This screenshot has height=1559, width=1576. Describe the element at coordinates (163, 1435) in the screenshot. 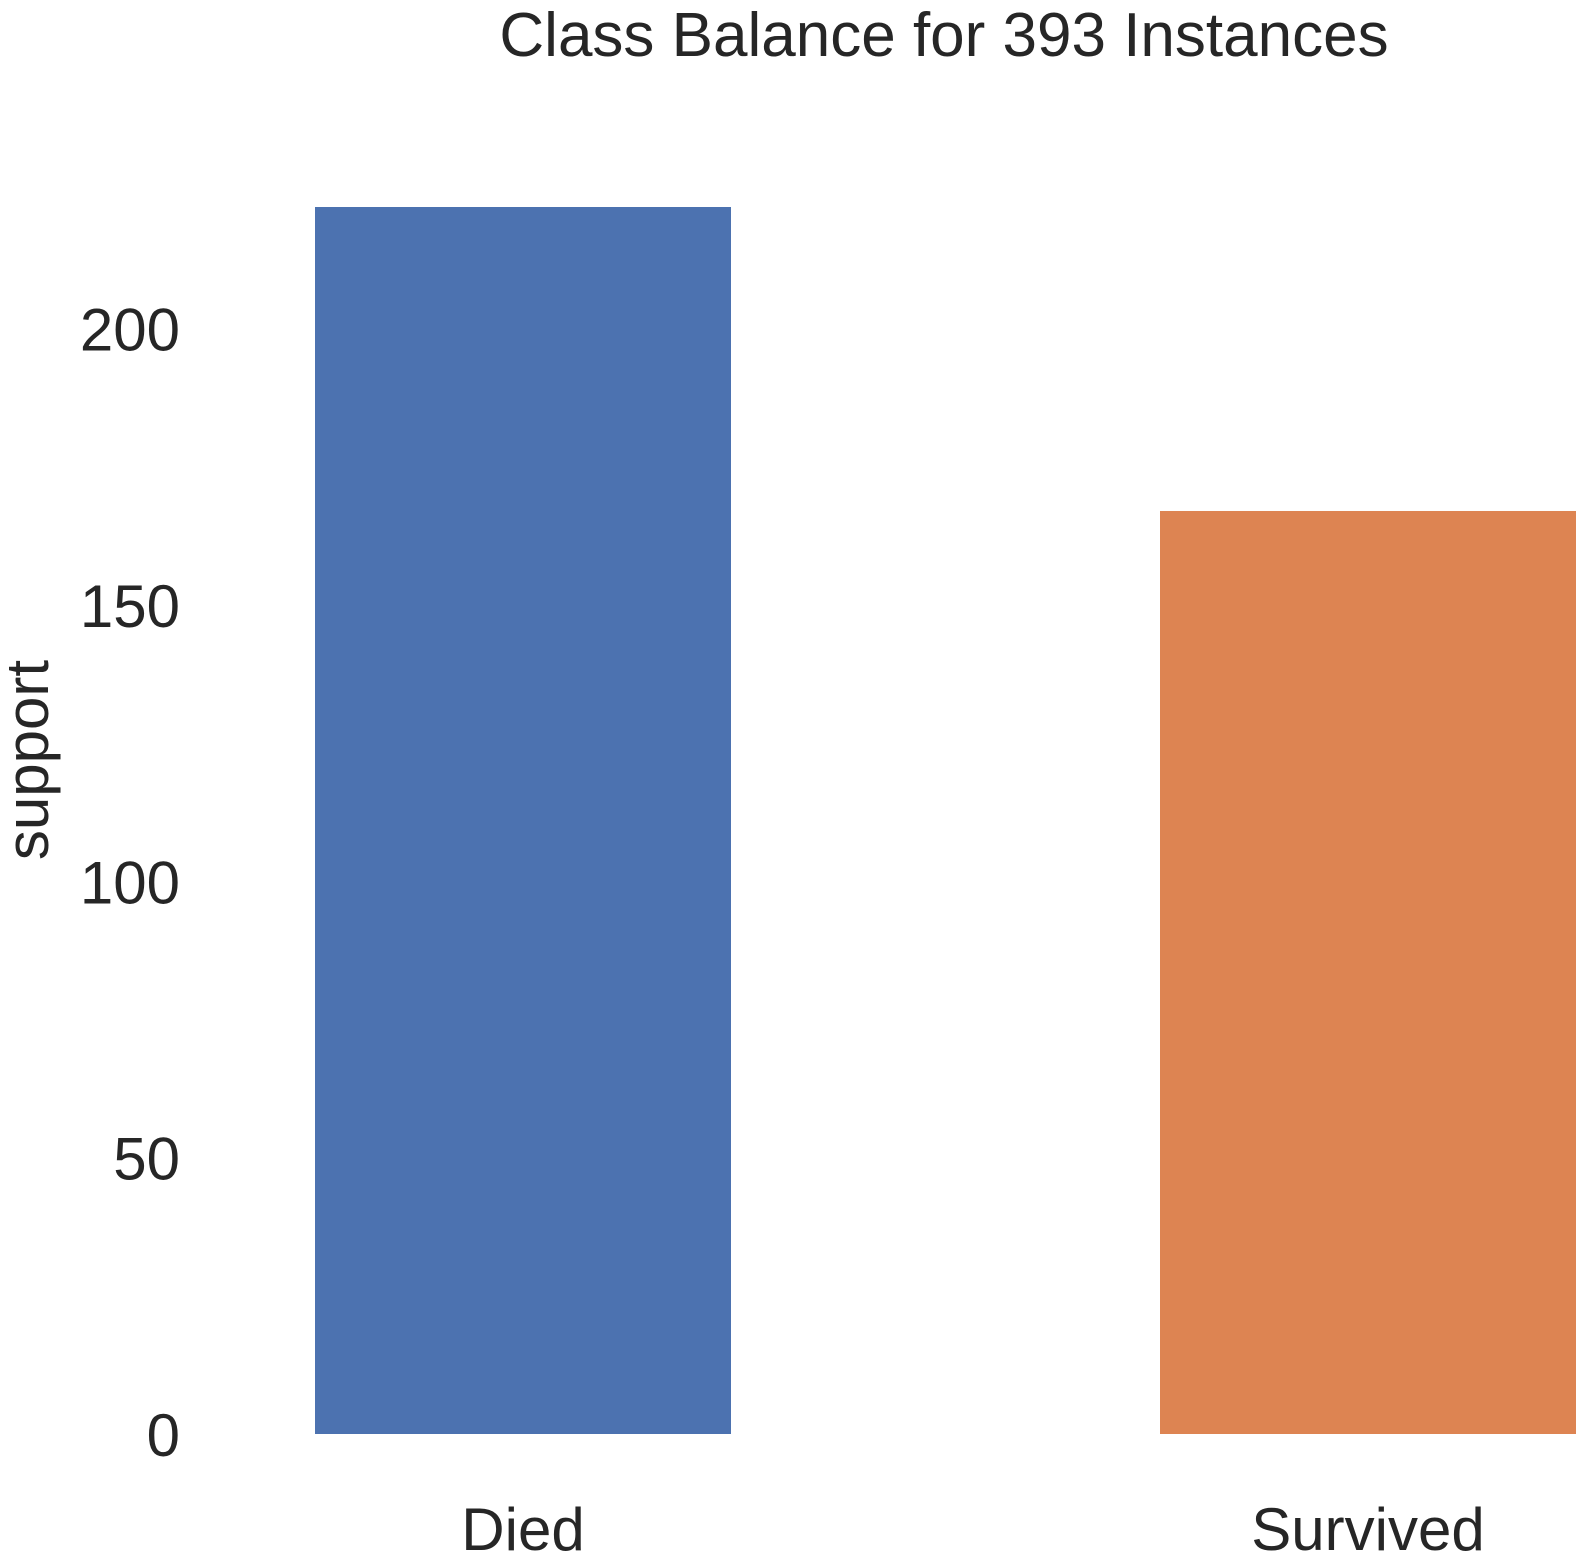

I see `y-tick-label: 0` at that location.